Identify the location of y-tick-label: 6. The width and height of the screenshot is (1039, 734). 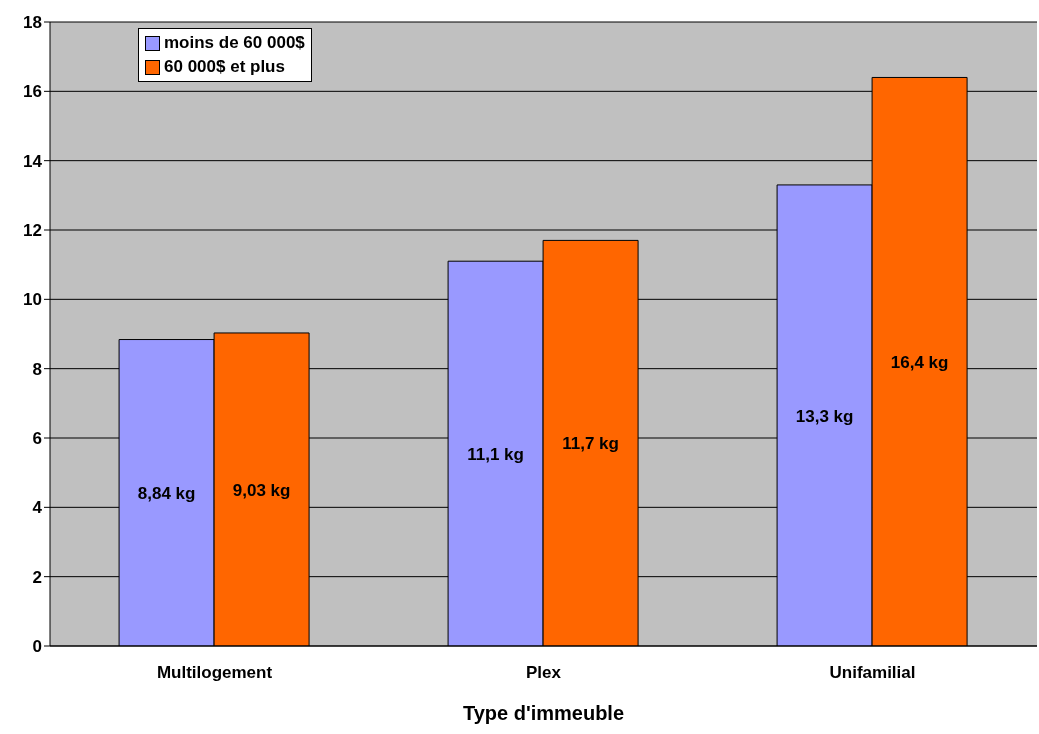
(37, 439).